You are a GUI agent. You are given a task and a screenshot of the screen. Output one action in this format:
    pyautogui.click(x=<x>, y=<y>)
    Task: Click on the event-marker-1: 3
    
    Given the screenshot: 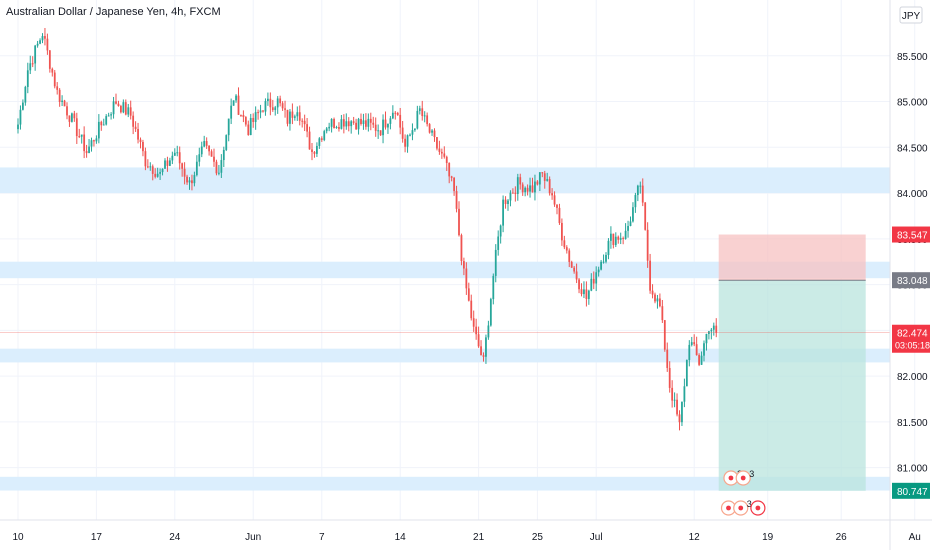 What is the action you would take?
    pyautogui.click(x=744, y=477)
    